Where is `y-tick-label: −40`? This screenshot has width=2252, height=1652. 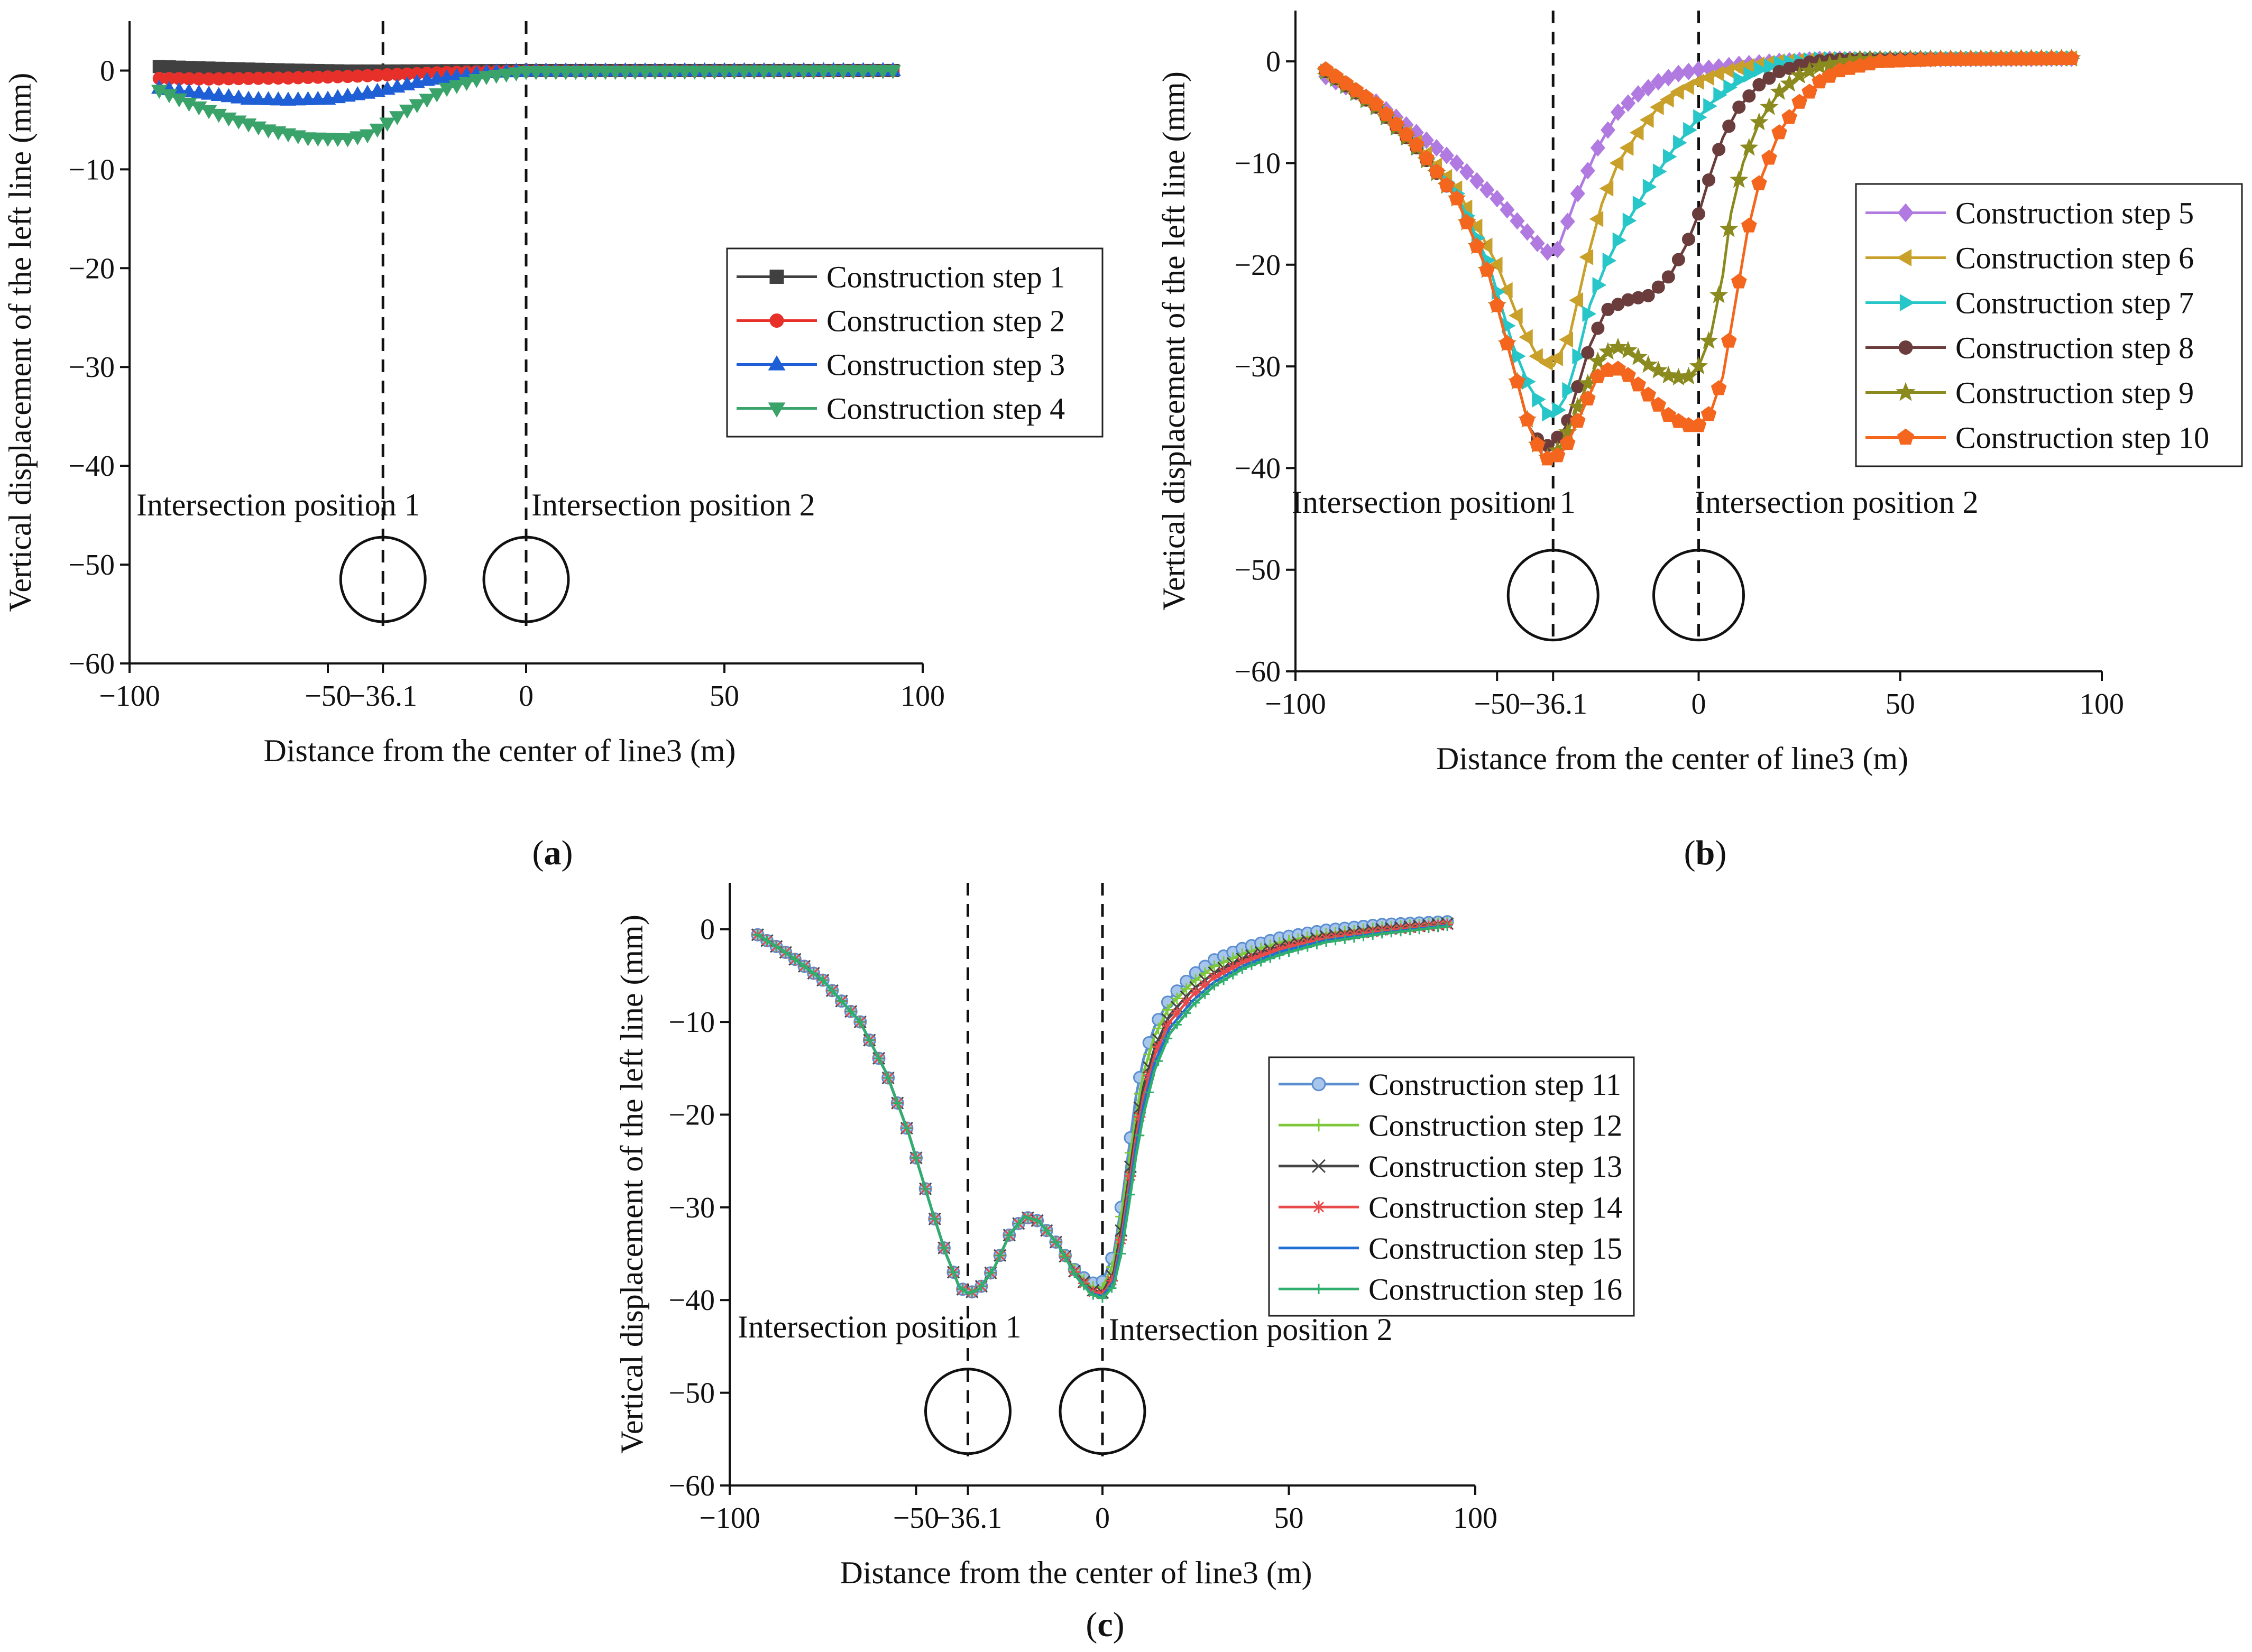
y-tick-label: −40 is located at coordinates (1257, 468).